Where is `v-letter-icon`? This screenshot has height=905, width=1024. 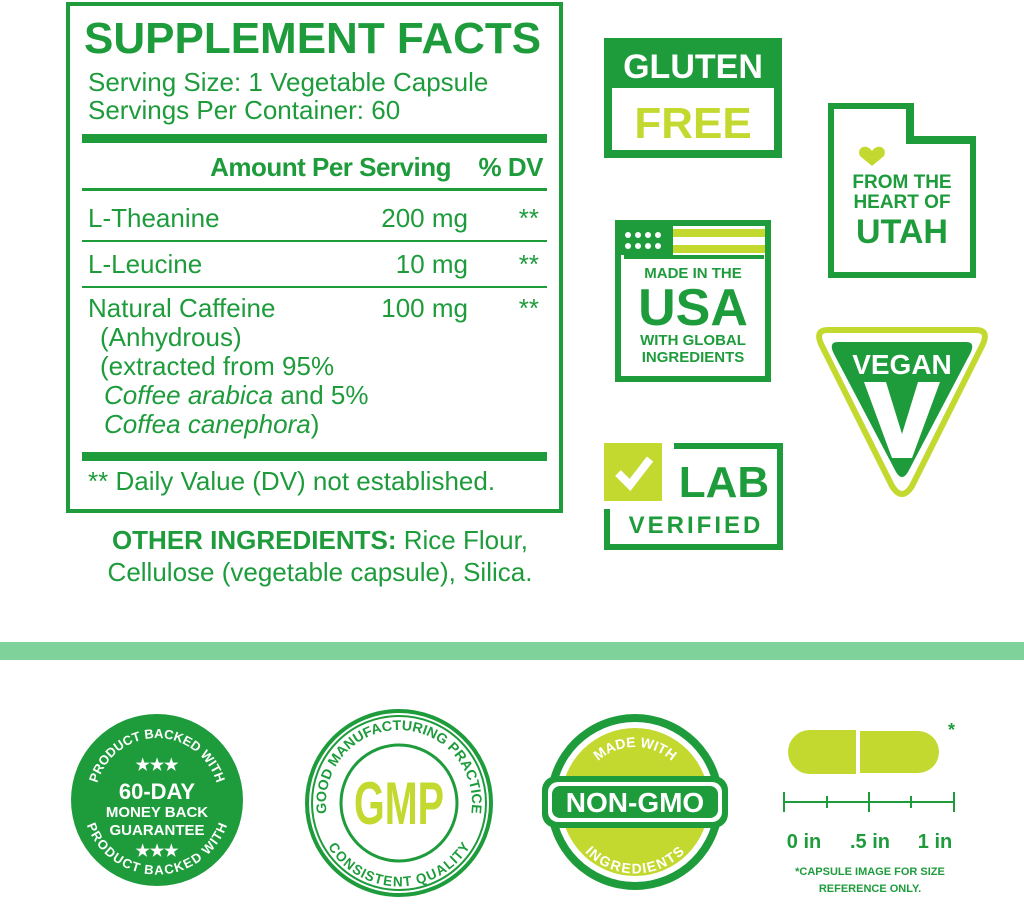
v-letter-icon is located at coordinates (902, 420).